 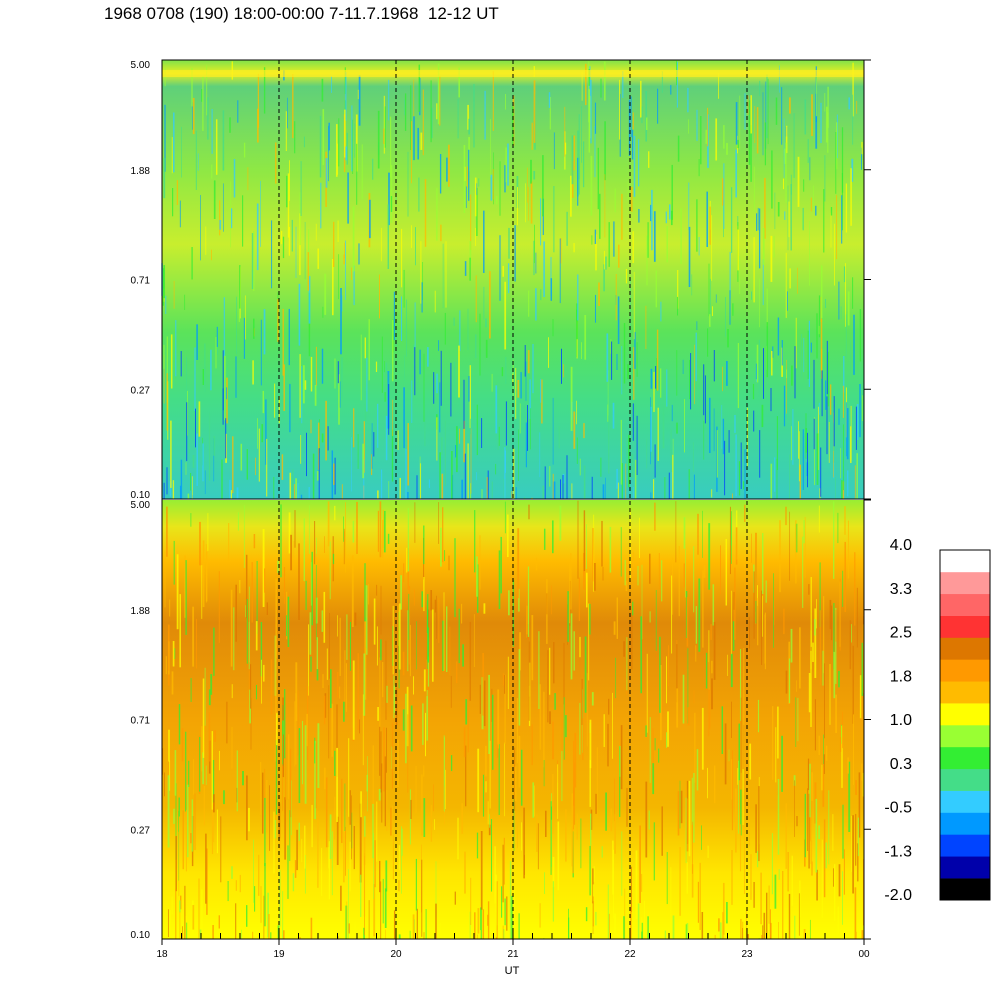 What do you see at coordinates (864, 954) in the screenshot?
I see `x-tick-label: 00` at bounding box center [864, 954].